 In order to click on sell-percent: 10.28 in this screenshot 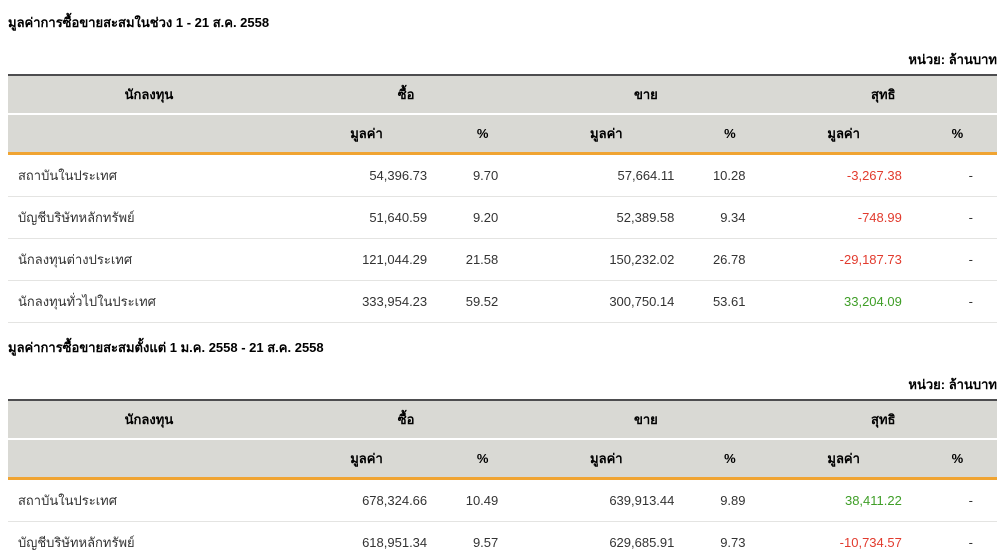, I will do `click(730, 175)`.